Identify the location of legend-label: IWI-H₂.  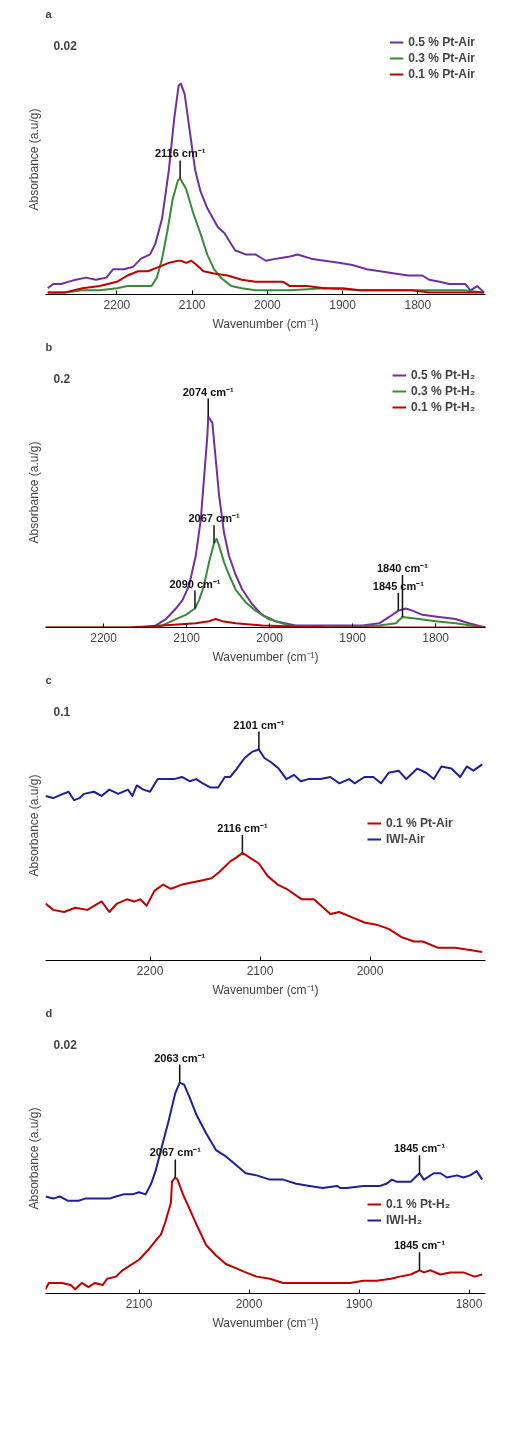
(404, 1220).